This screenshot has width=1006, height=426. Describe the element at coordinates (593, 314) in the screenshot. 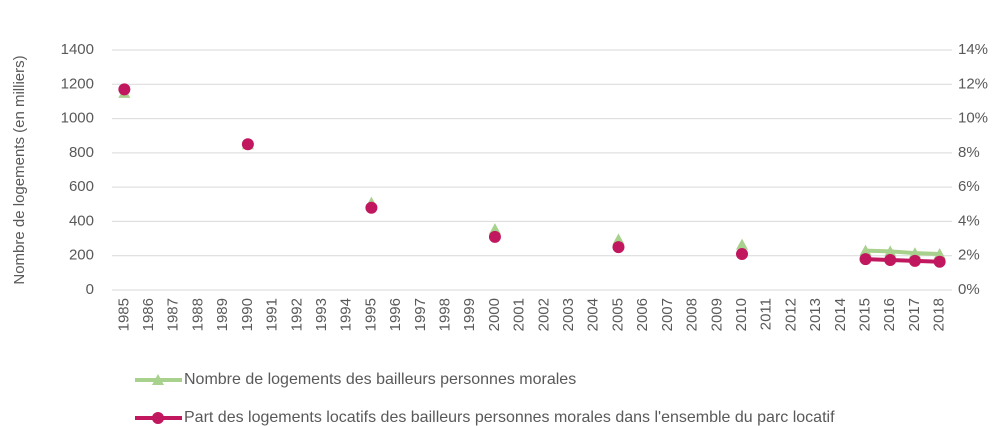

I see `x-tick-label: 2004` at that location.